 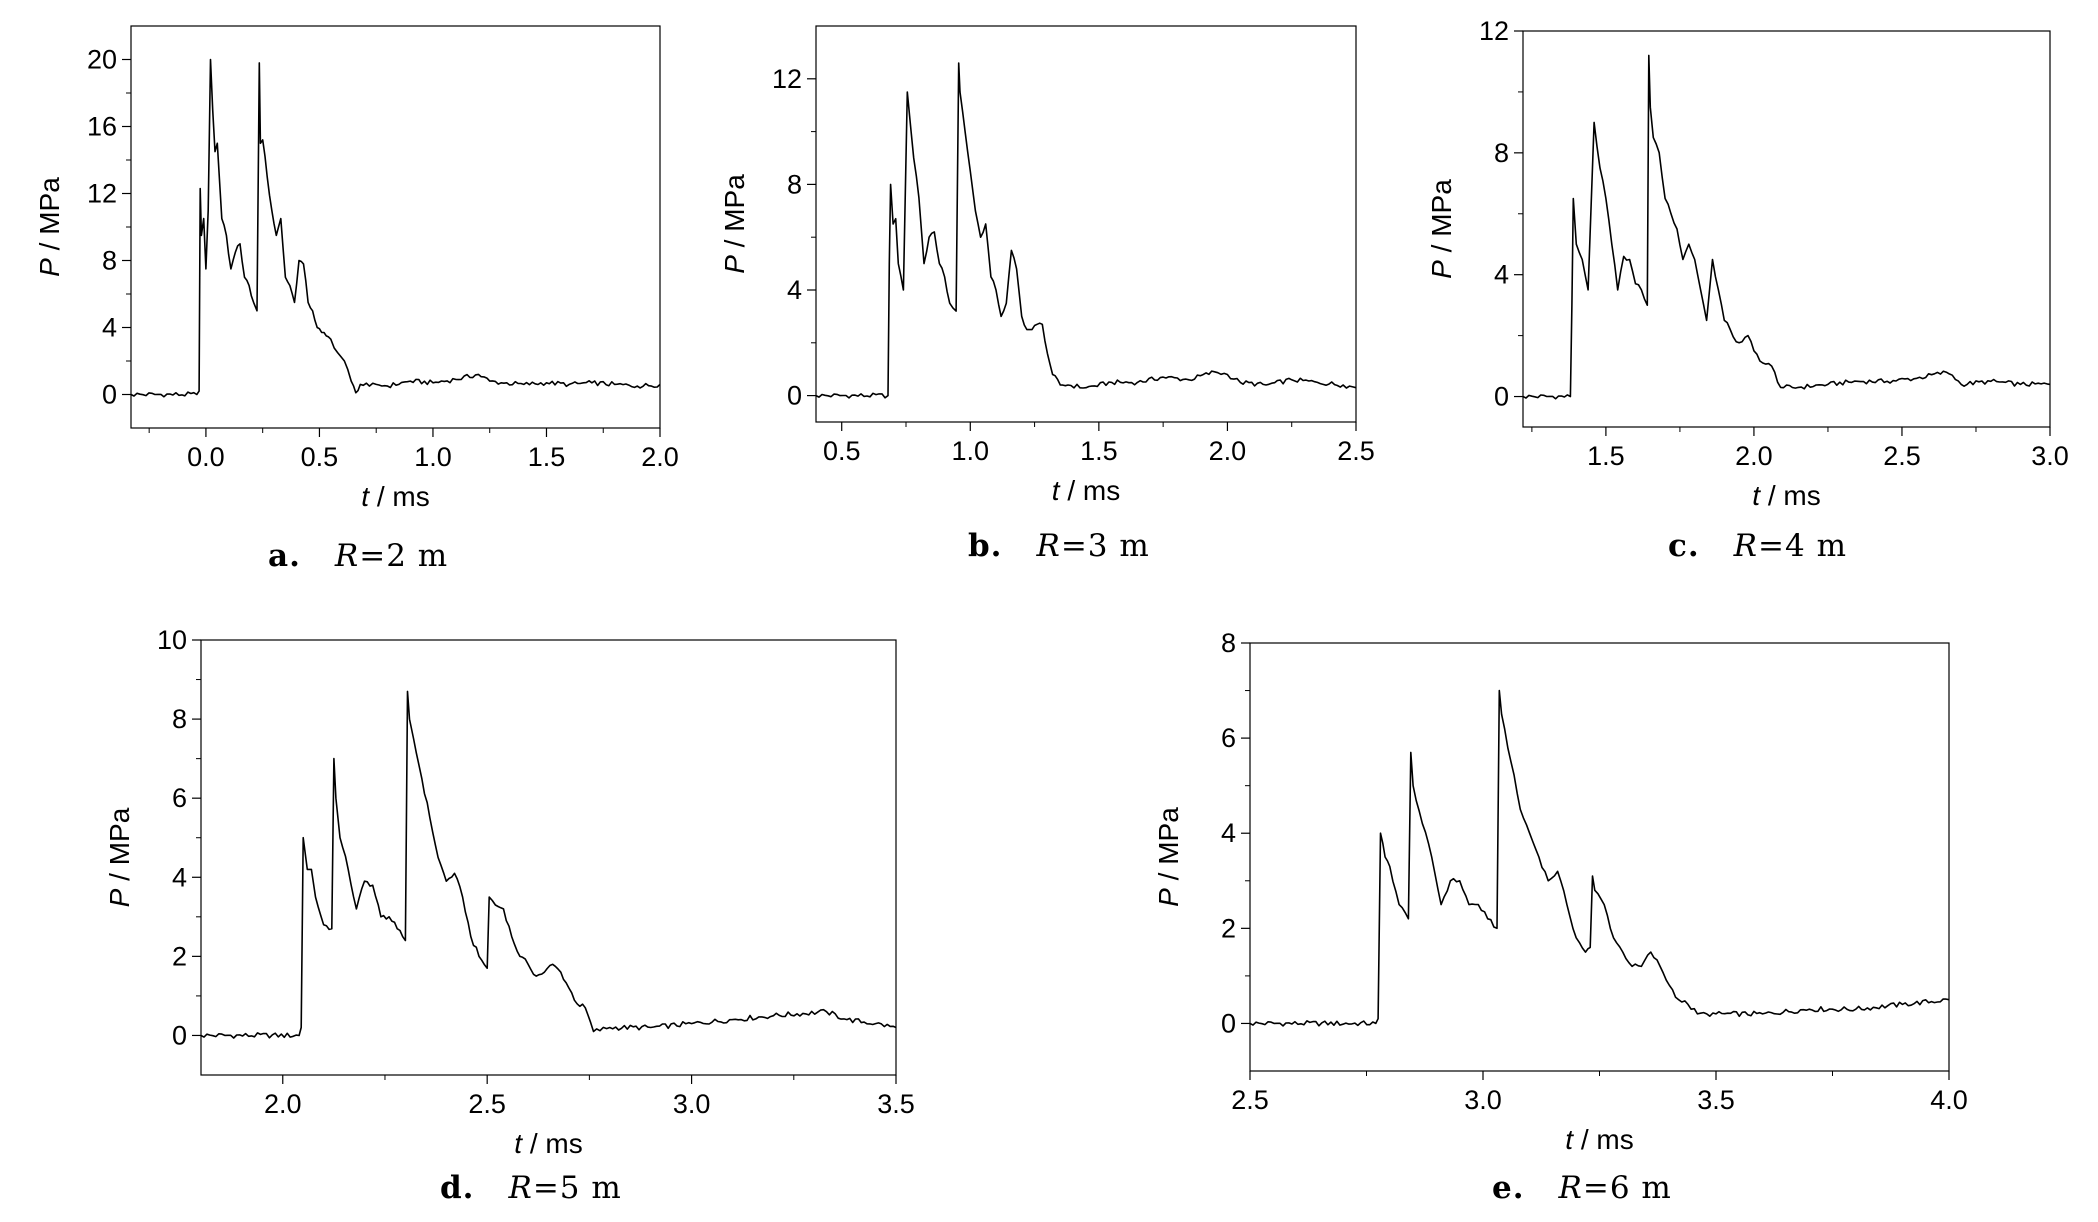 I want to click on x-tick-label: 4.0, so click(x=1949, y=1100).